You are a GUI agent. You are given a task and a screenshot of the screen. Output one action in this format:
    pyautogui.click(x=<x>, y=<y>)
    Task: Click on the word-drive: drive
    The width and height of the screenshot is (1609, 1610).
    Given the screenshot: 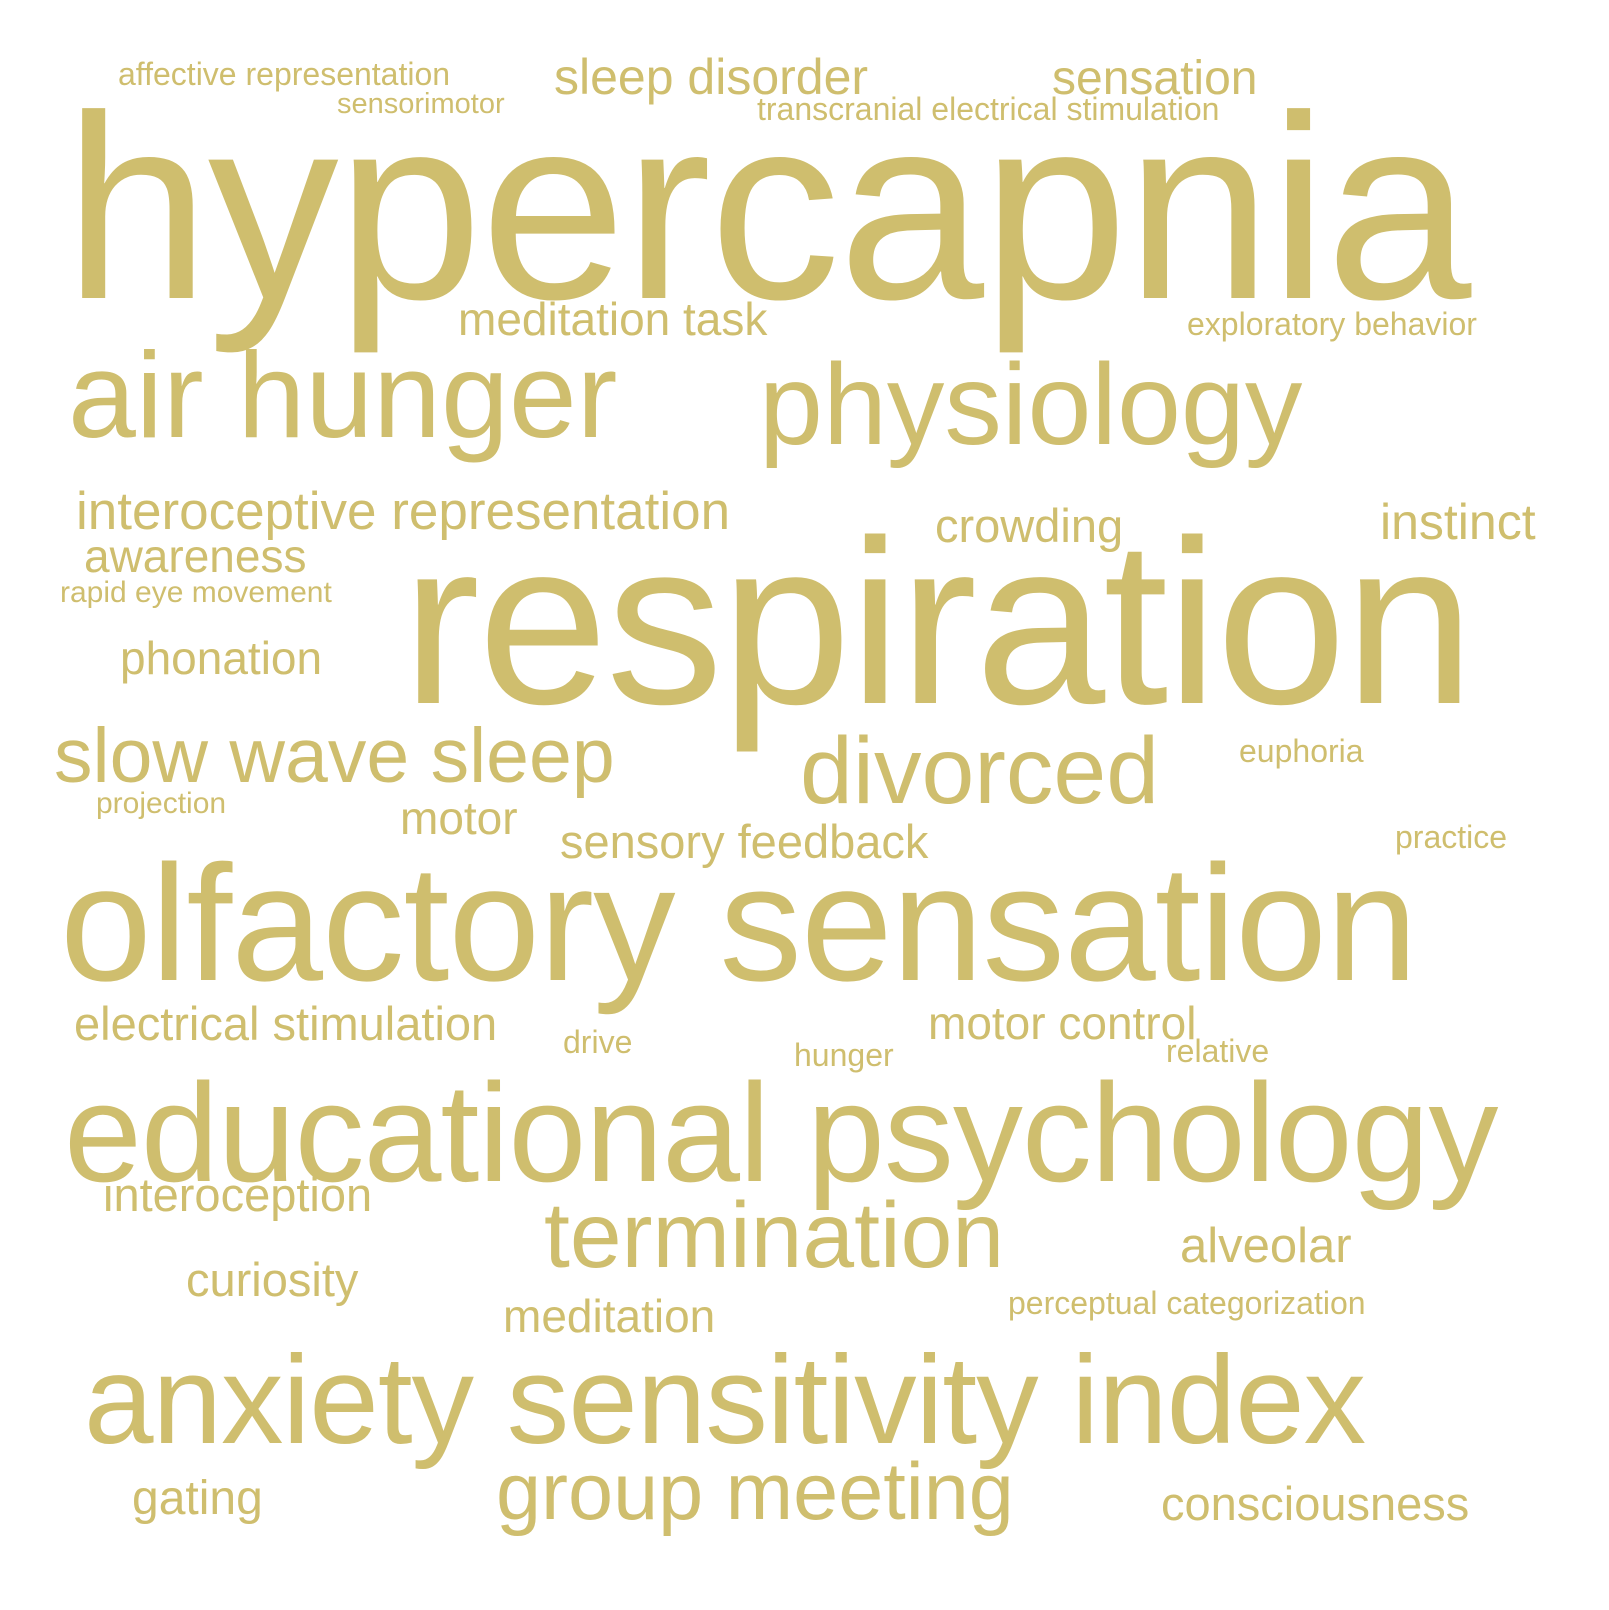 What is the action you would take?
    pyautogui.click(x=598, y=1042)
    